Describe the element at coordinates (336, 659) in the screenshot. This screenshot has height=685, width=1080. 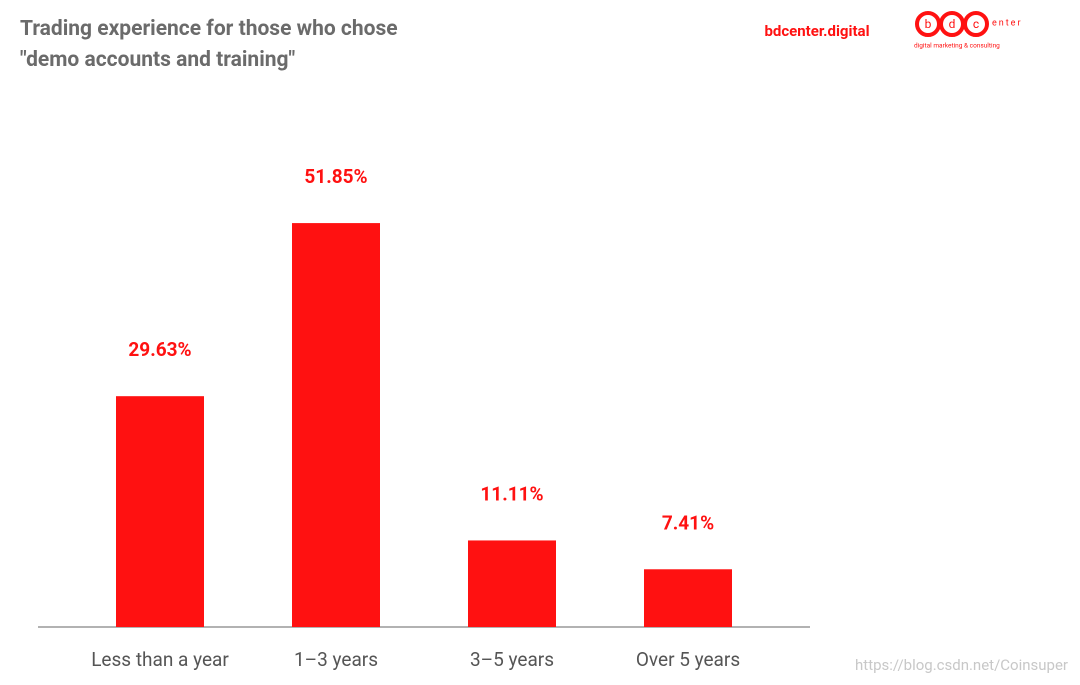
I see `x-tick-label: 1–3 years` at that location.